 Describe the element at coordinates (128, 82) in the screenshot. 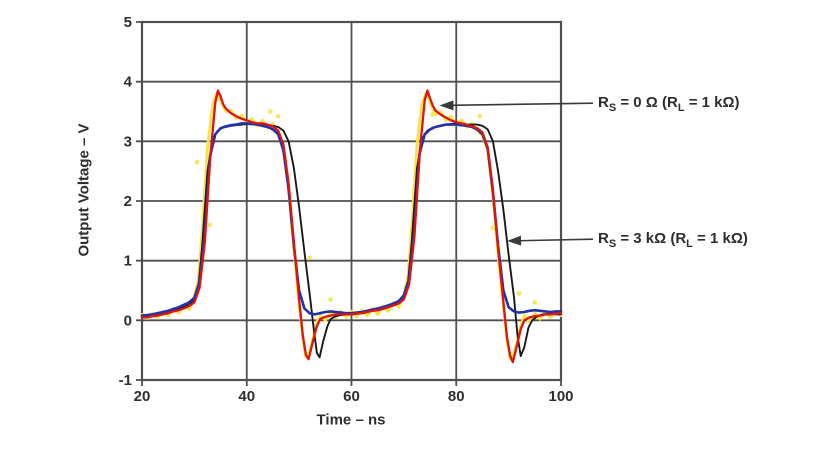

I see `y-tick-label: 4` at that location.